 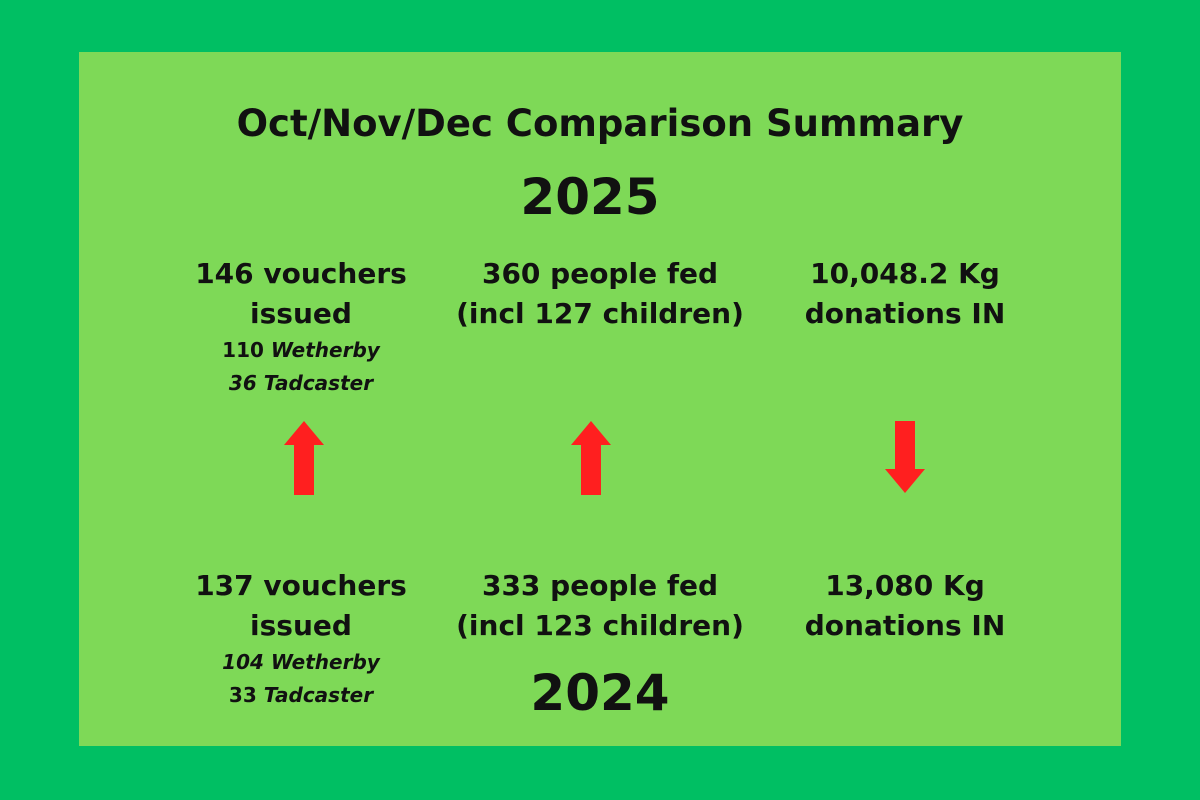 What do you see at coordinates (243, 662) in the screenshot?
I see `previous-wetherby-count: 104` at bounding box center [243, 662].